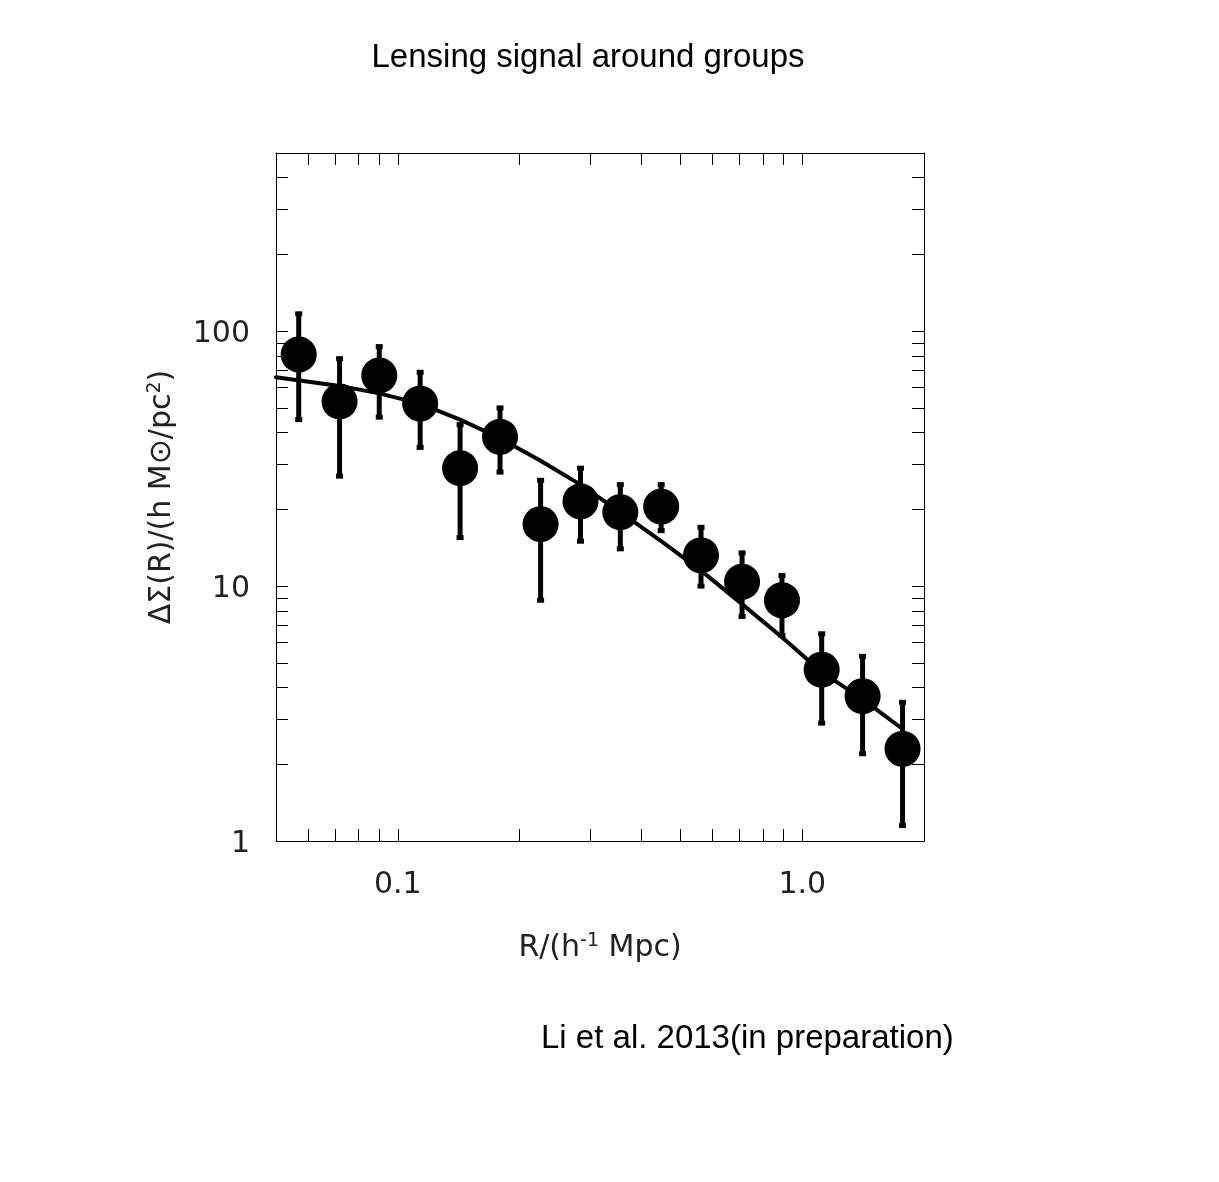 This screenshot has height=1182, width=1219. What do you see at coordinates (240, 841) in the screenshot?
I see `y-tick-label: 1` at bounding box center [240, 841].